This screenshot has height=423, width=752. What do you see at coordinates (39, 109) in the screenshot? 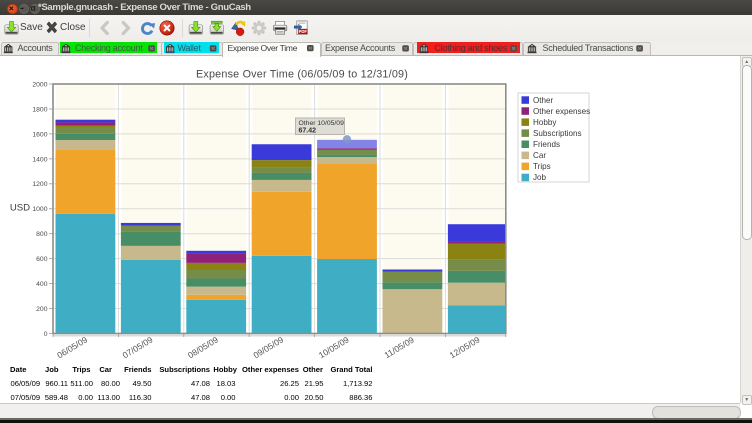
I see `svg-text: 1800` at bounding box center [39, 109].